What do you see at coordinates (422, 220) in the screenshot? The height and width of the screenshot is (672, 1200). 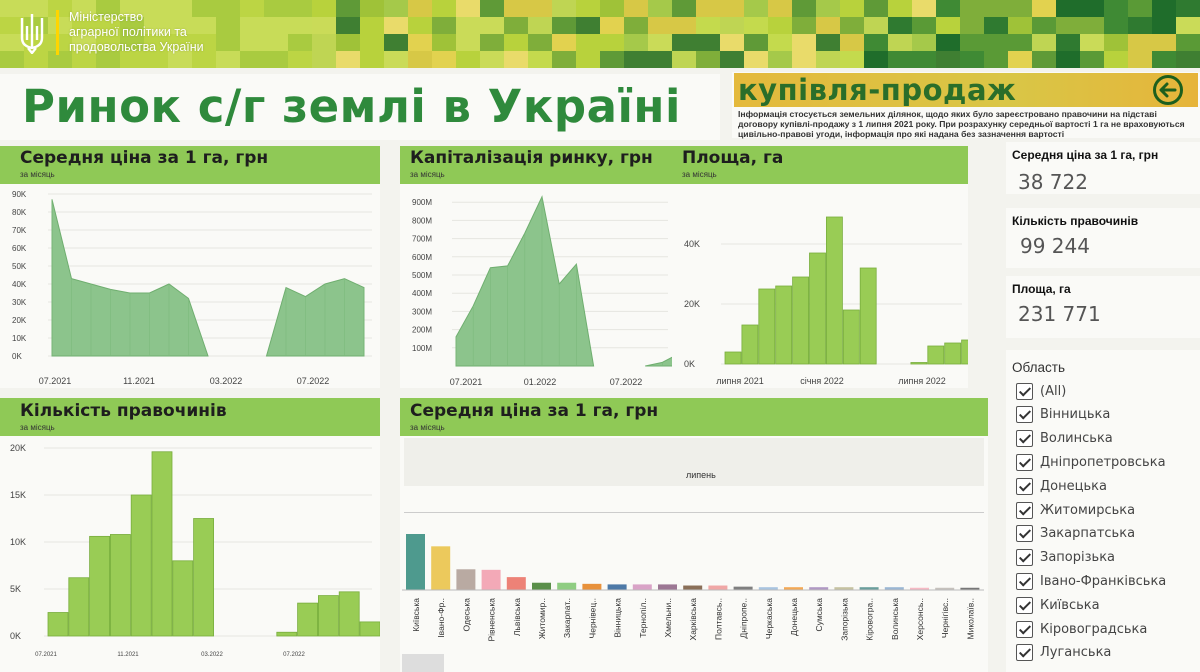 I see `y-tick-label: 800M` at bounding box center [422, 220].